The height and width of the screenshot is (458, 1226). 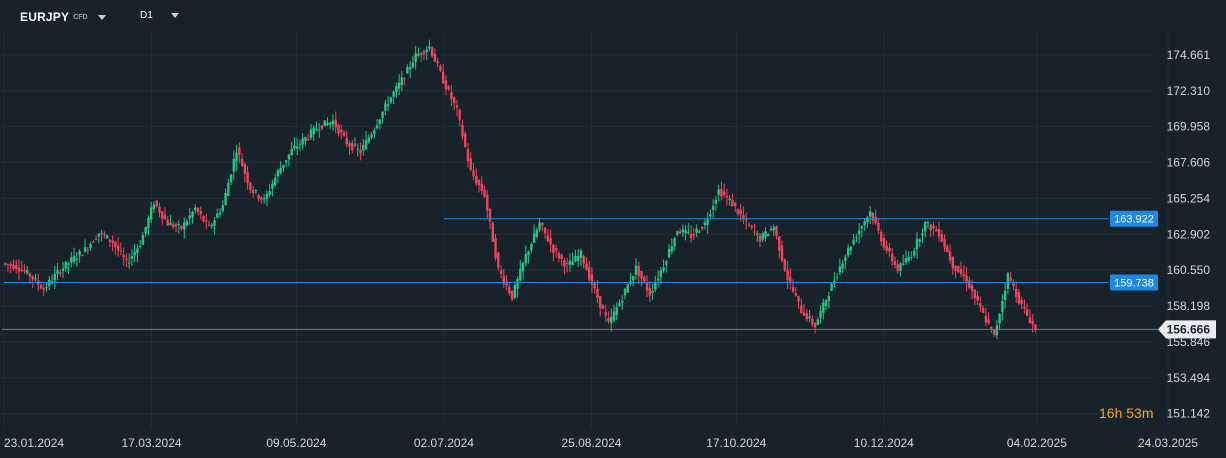 I want to click on countdown-minutes: 53, so click(x=1134, y=413).